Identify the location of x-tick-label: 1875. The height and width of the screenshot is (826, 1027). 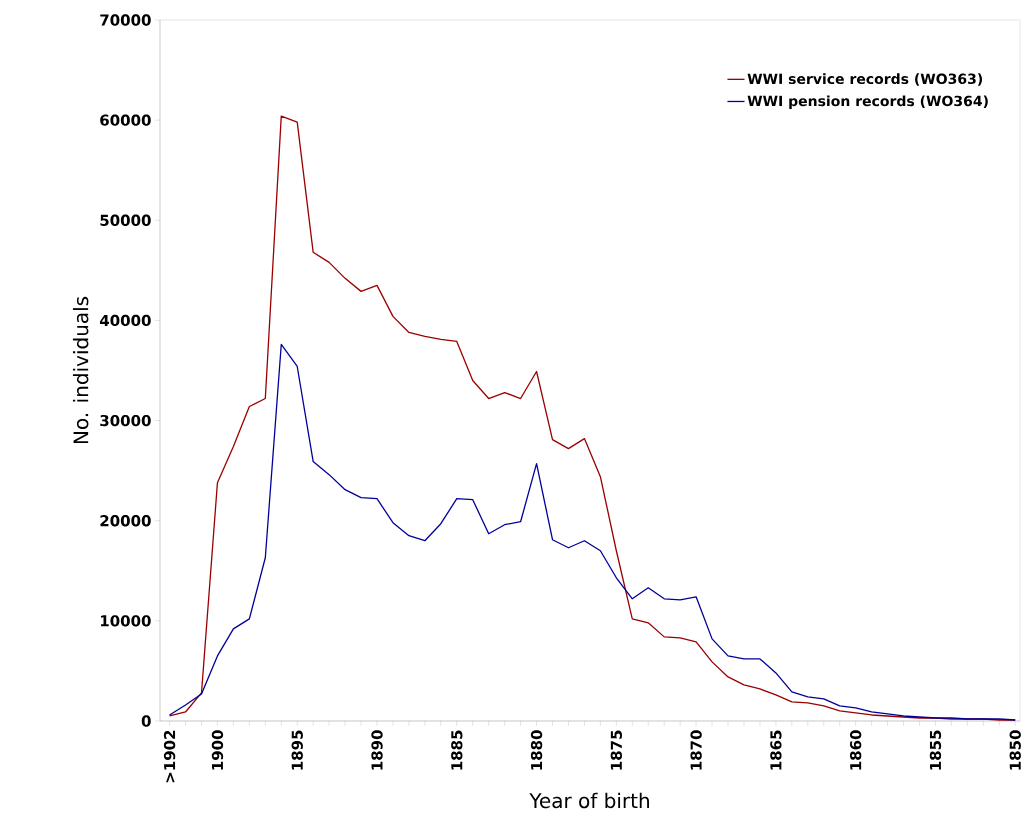
(616, 750).